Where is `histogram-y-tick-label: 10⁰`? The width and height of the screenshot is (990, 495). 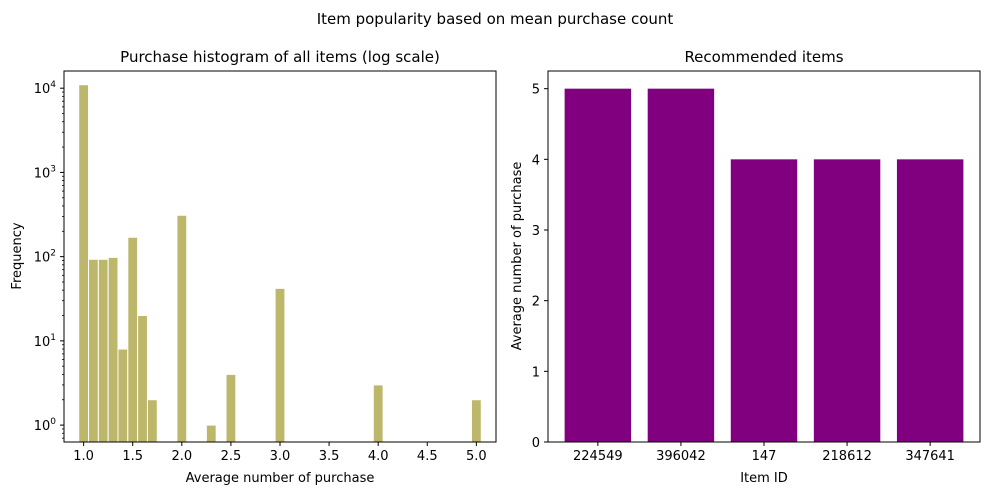 histogram-y-tick-label: 10⁰ is located at coordinates (45, 425).